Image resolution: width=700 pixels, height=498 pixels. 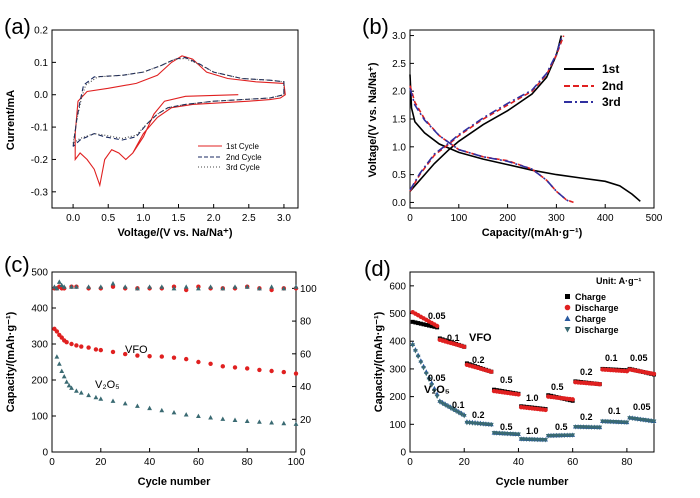 I want to click on y-tick-label: 300, so click(x=39, y=345).